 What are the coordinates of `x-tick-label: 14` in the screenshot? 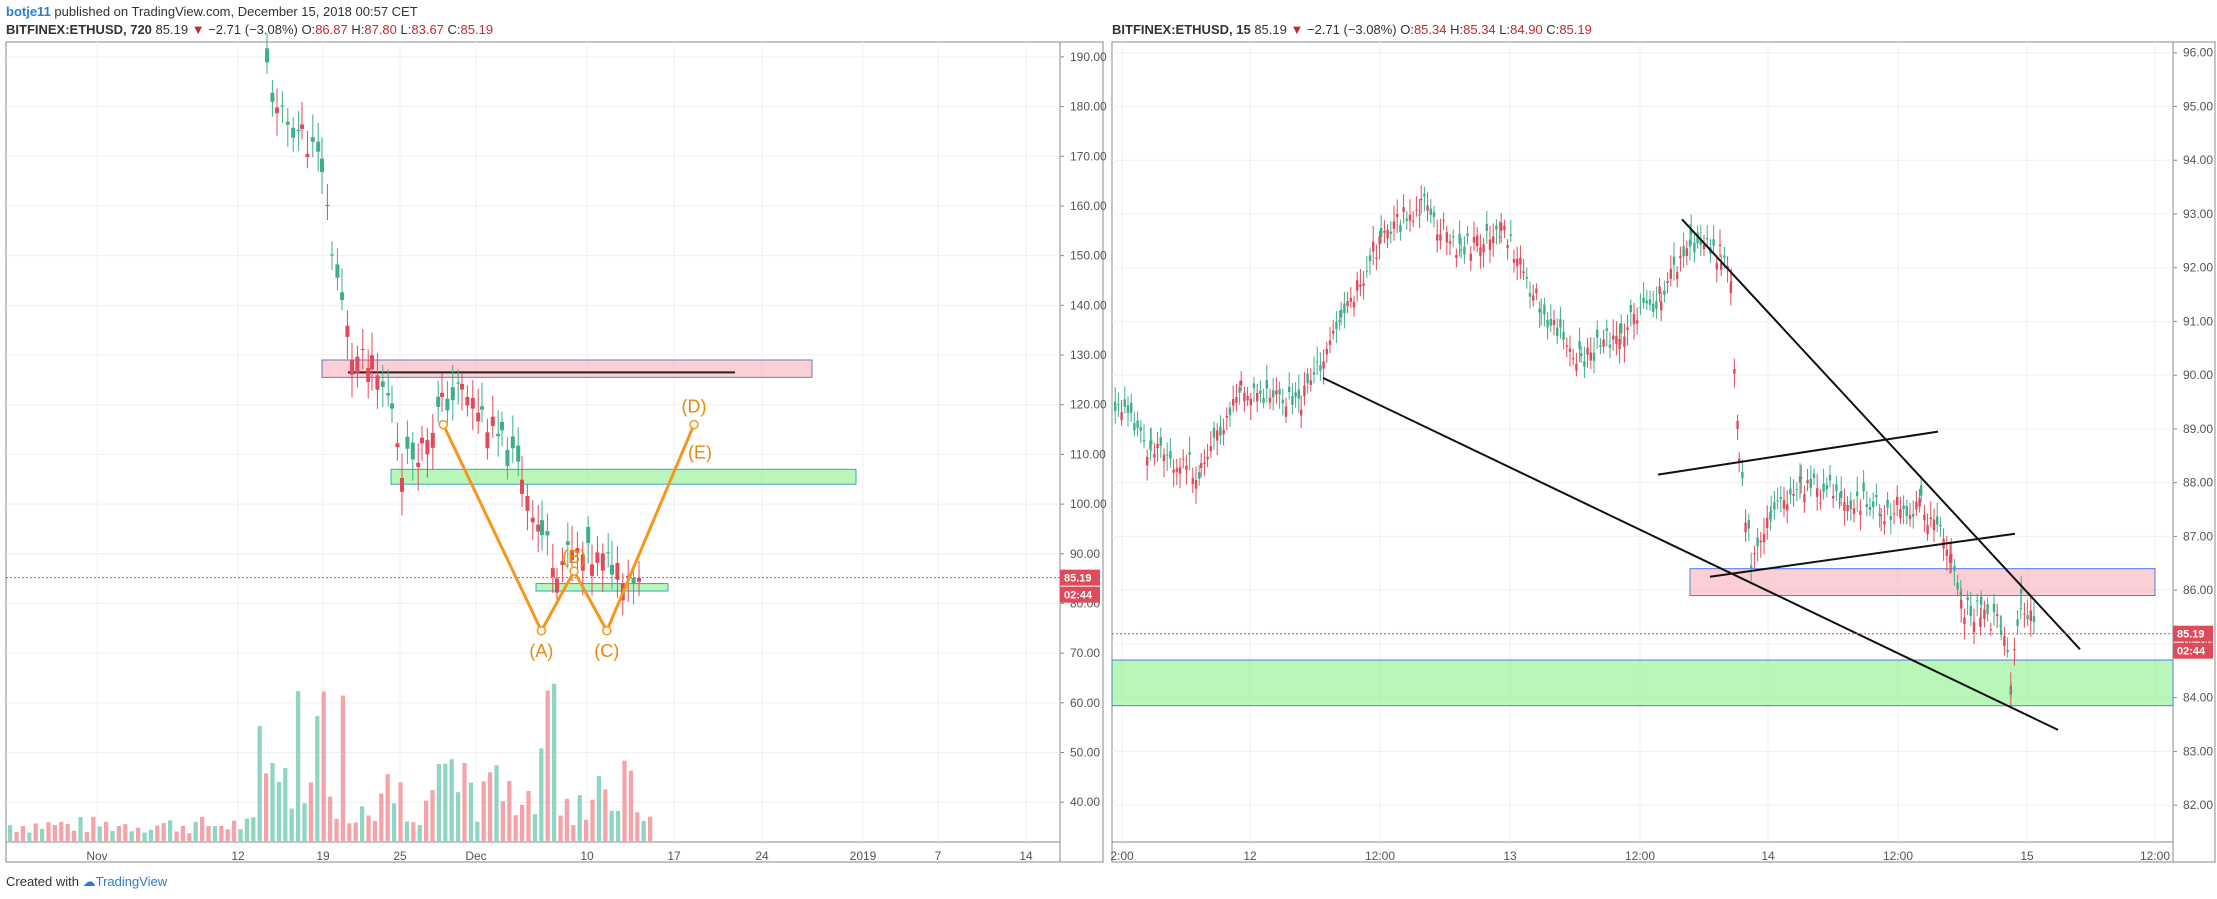 It's located at (1026, 856).